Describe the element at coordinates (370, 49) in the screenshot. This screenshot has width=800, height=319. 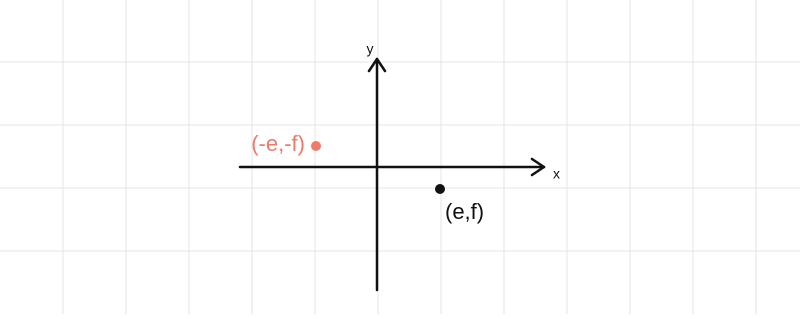
I see `y-axis-label: y` at that location.